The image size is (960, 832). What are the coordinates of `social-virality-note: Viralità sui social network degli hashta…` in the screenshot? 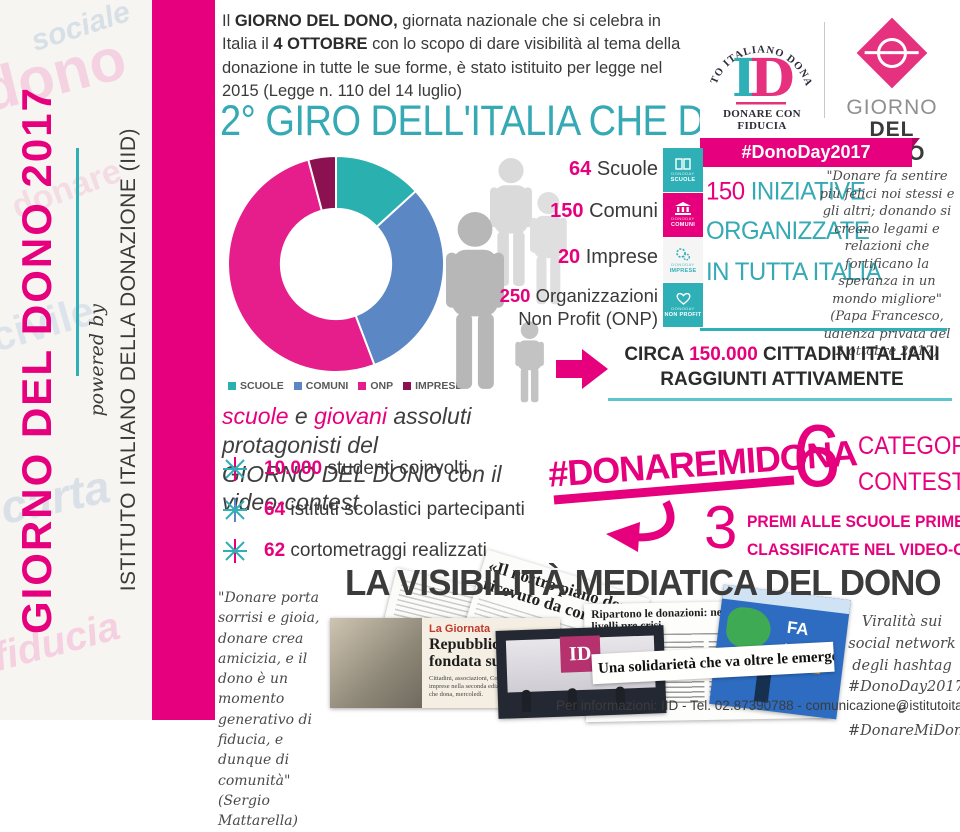 It's located at (904, 676).